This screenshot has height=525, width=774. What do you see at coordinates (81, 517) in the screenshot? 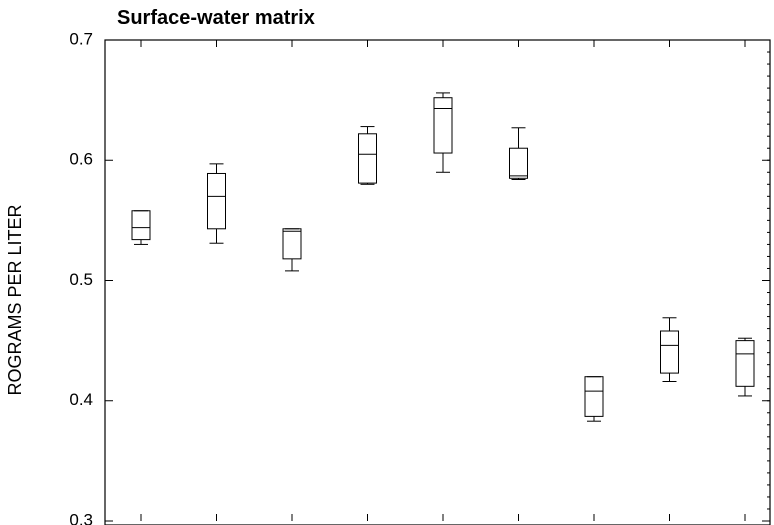
I see `y-tick-label: 0.3` at bounding box center [81, 517].